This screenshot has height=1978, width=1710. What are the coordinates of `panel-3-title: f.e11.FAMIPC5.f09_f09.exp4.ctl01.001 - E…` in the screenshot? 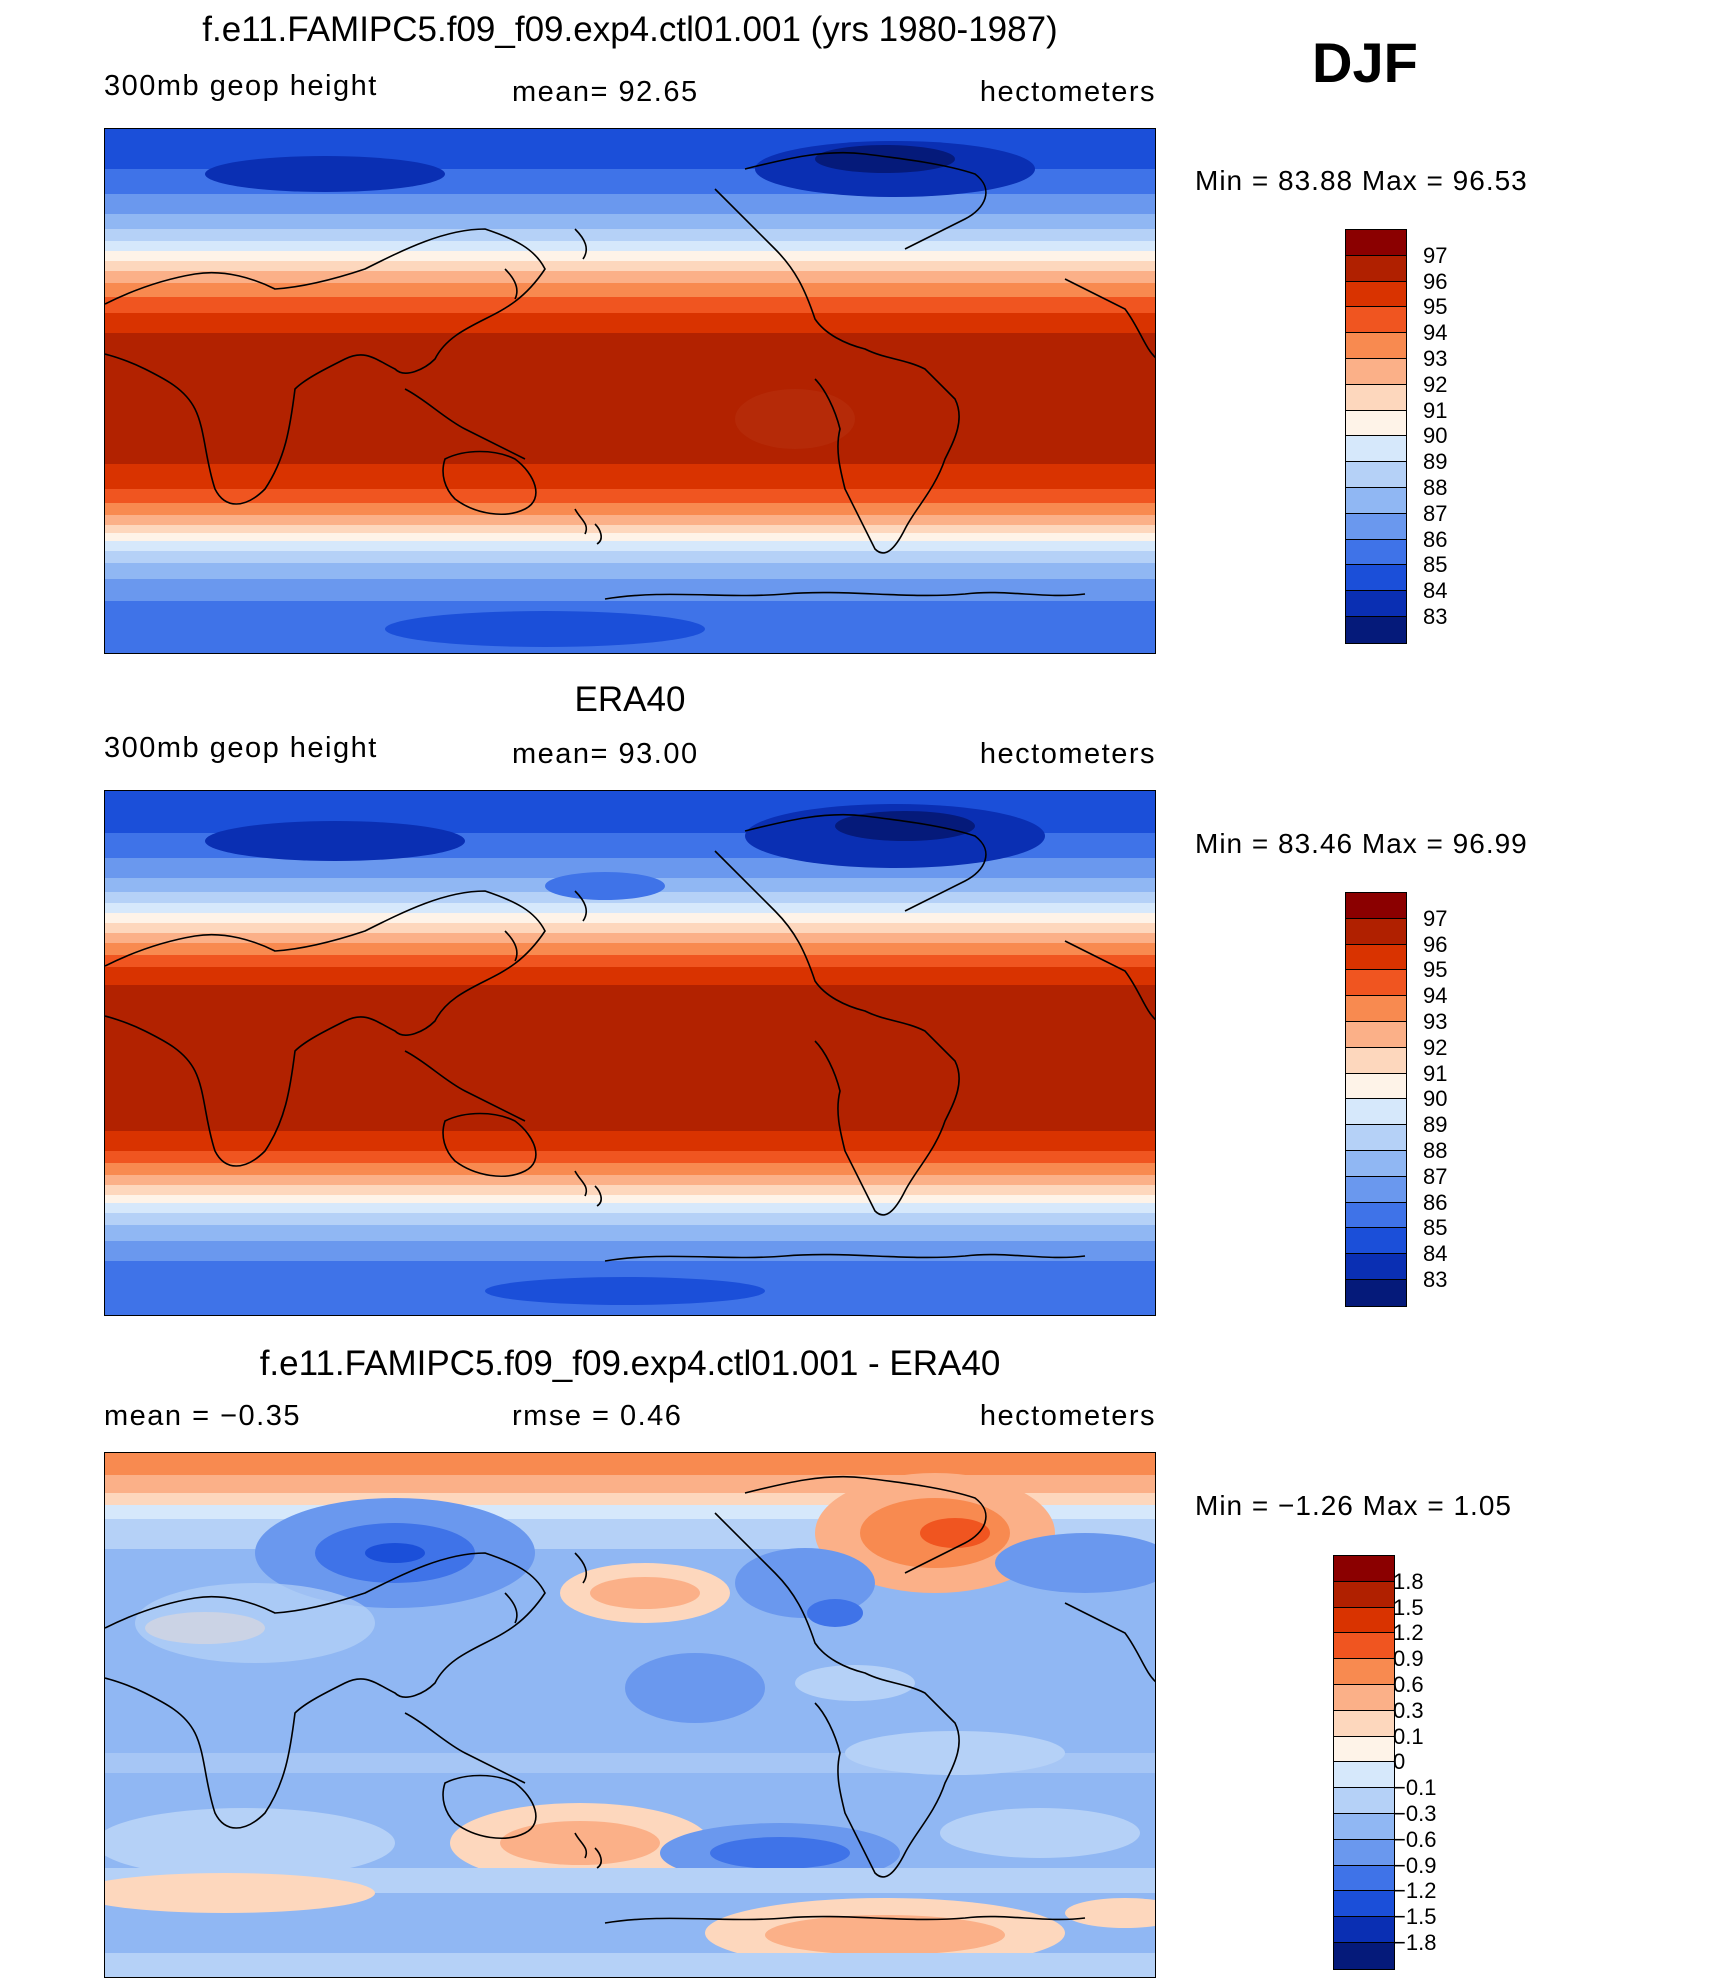 It's located at (630, 1363).